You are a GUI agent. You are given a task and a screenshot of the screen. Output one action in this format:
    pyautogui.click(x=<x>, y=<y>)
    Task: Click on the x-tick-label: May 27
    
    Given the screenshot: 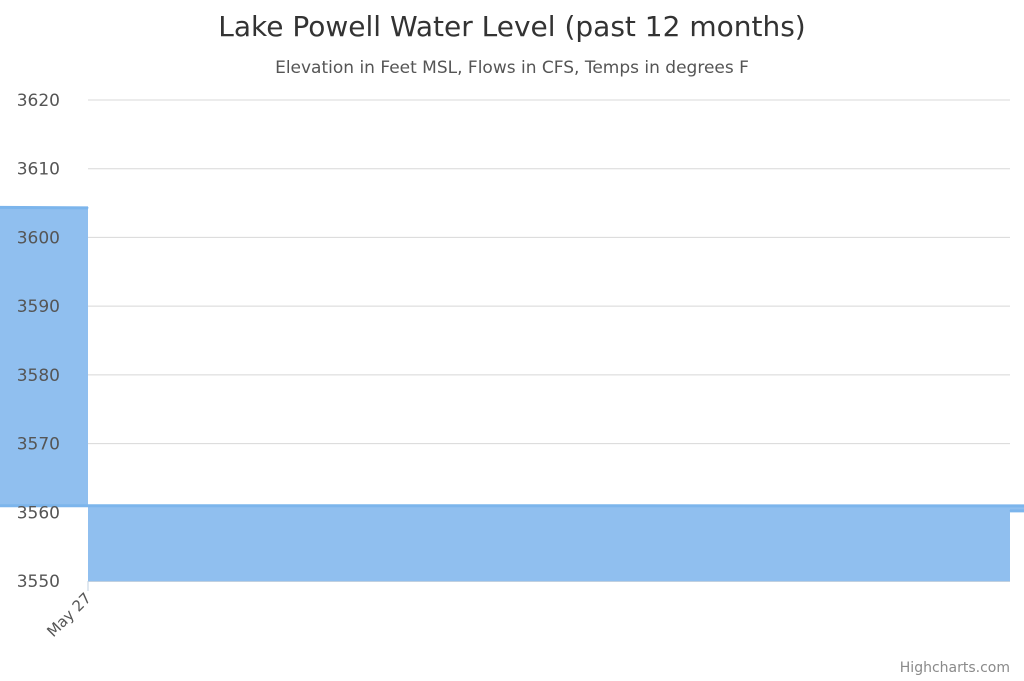 What is the action you would take?
    pyautogui.click(x=69, y=615)
    